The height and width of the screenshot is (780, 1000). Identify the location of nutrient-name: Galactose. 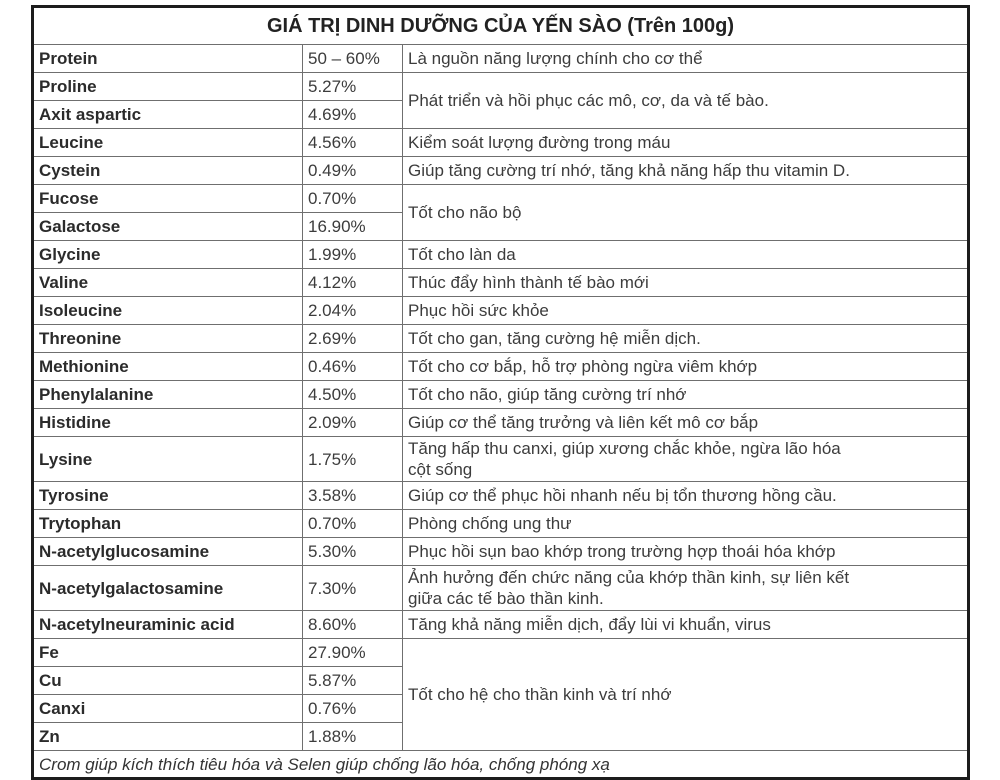
(167, 226).